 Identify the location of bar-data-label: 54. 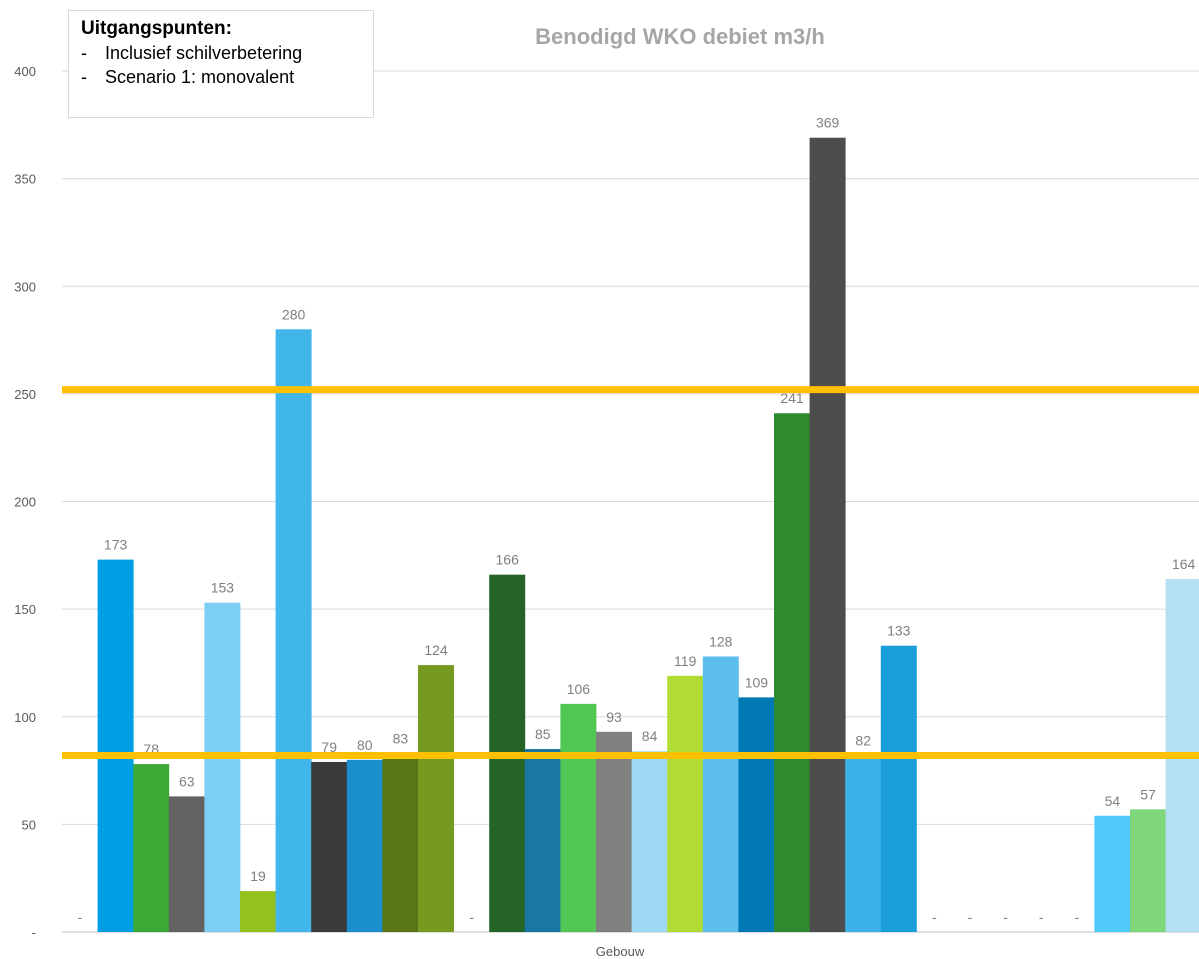
(1113, 801).